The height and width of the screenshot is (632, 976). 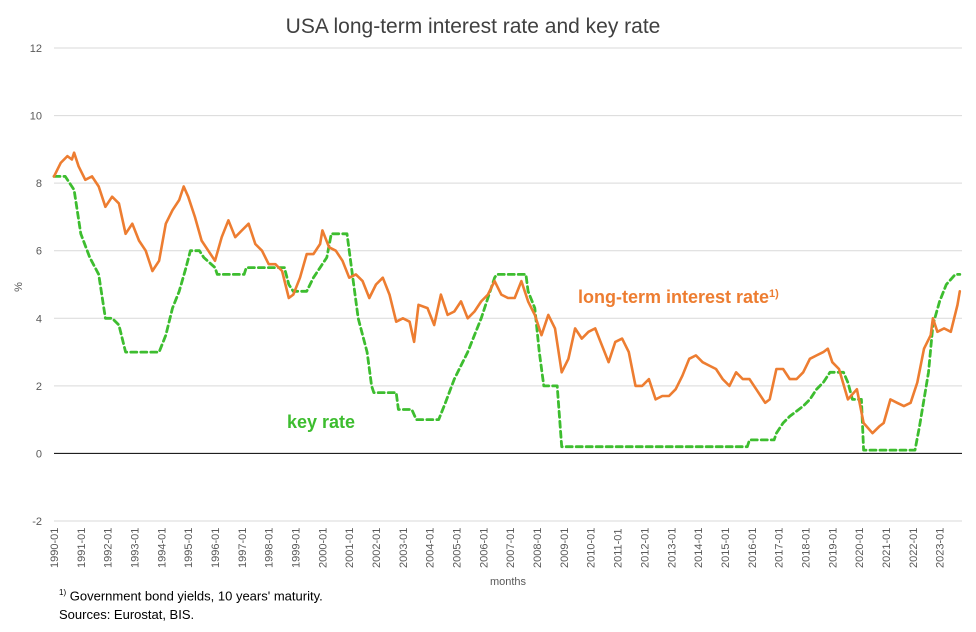 I want to click on x-tick-label: 1998-01, so click(x=270, y=548).